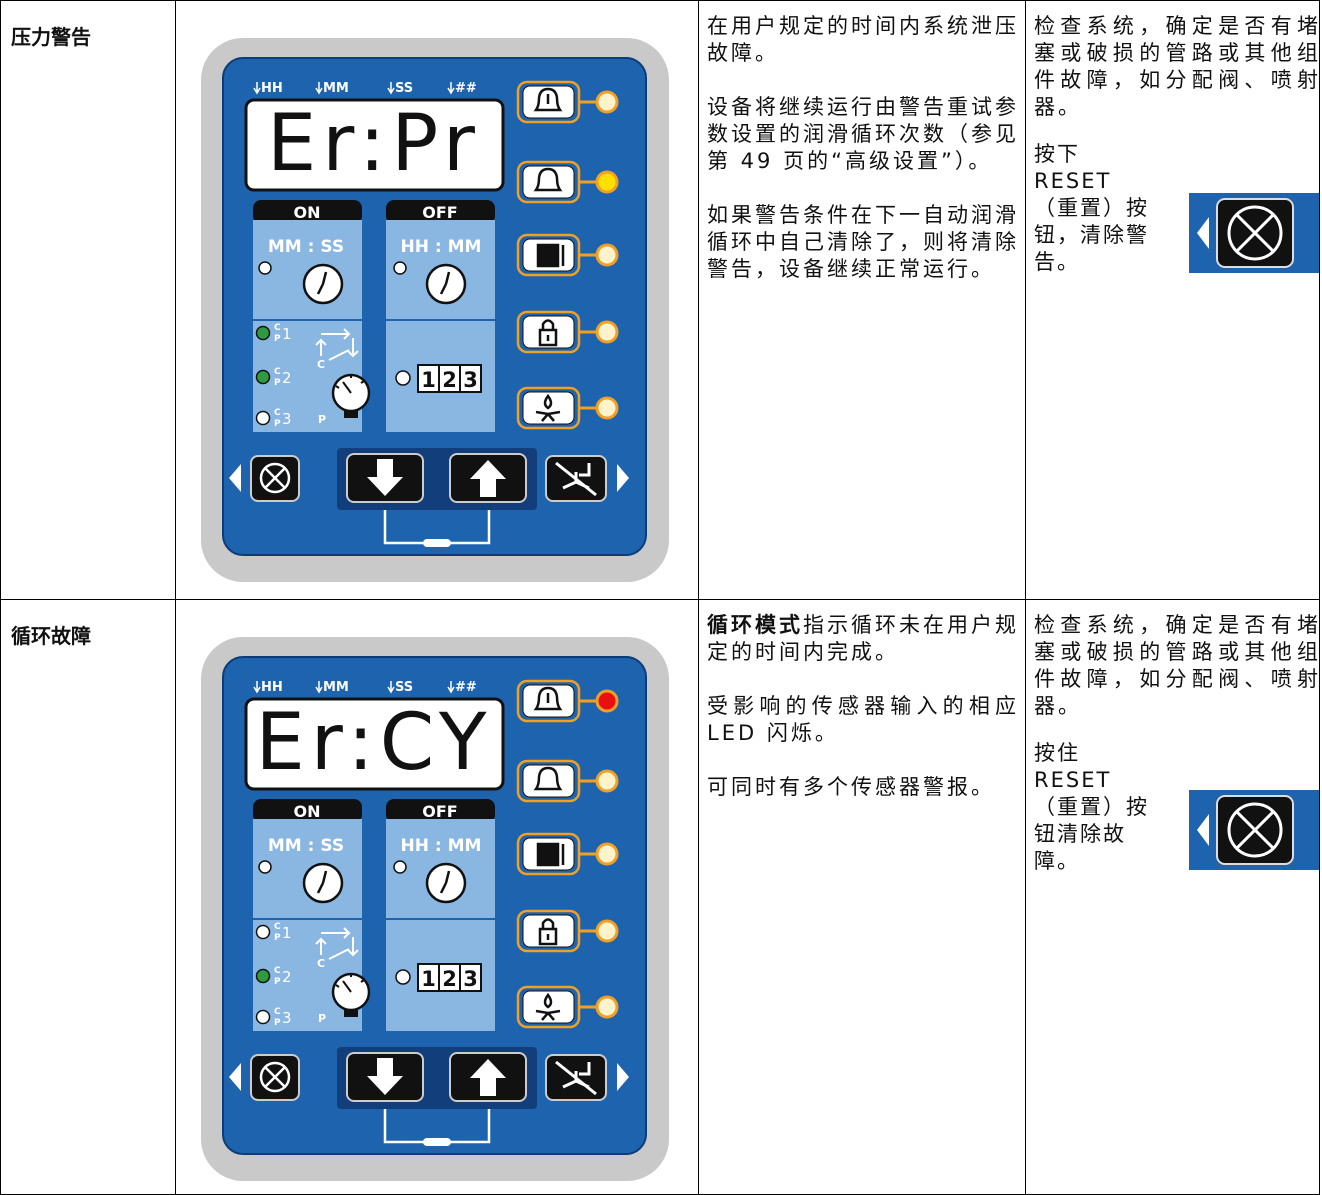  Describe the element at coordinates (1177, 665) in the screenshot. I see `action-text: 检查系统，确定是否有堵塞或破损的管路或其他组件故障，如分配阀、喷射器。` at that location.